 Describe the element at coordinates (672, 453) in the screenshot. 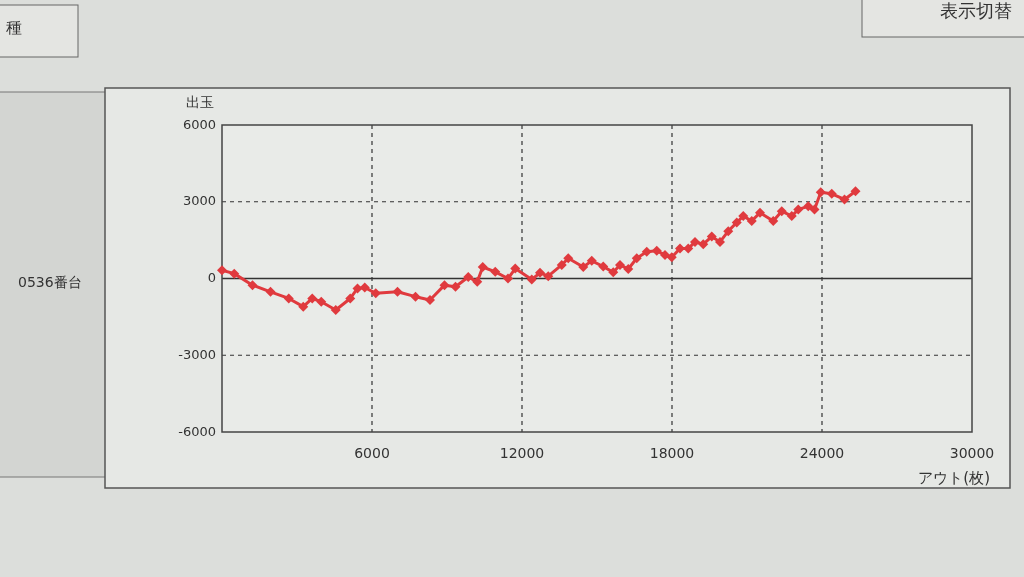

I see `x-tick-label: 18000` at that location.